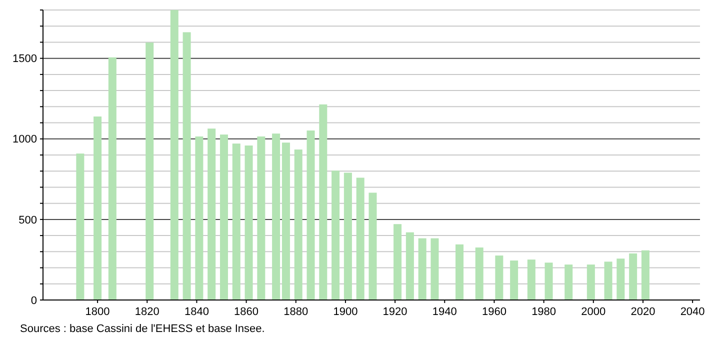 This screenshot has width=710, height=340. Describe the element at coordinates (33, 300) in the screenshot. I see `y-tick-label: 0` at that location.